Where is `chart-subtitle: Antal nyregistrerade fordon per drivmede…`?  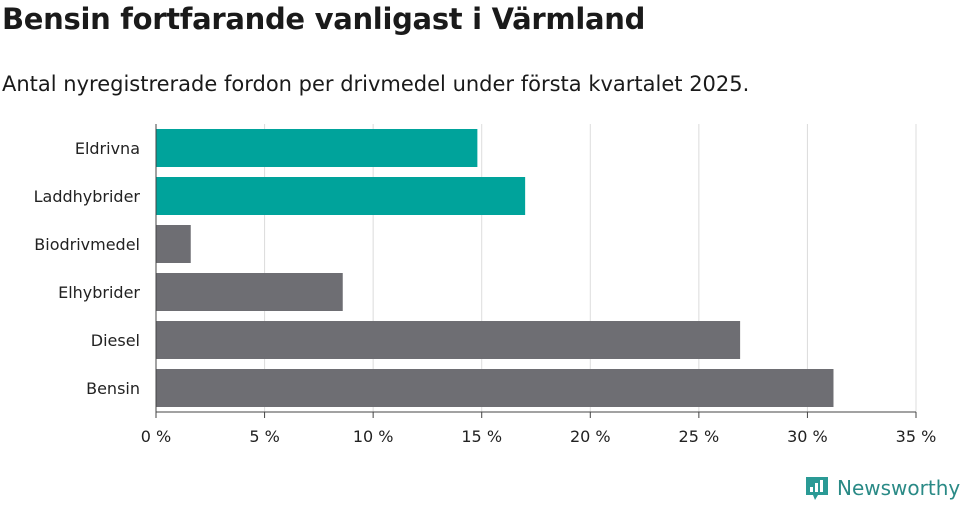
chart-subtitle: Antal nyregistrerade fordon per drivmede… is located at coordinates (376, 84).